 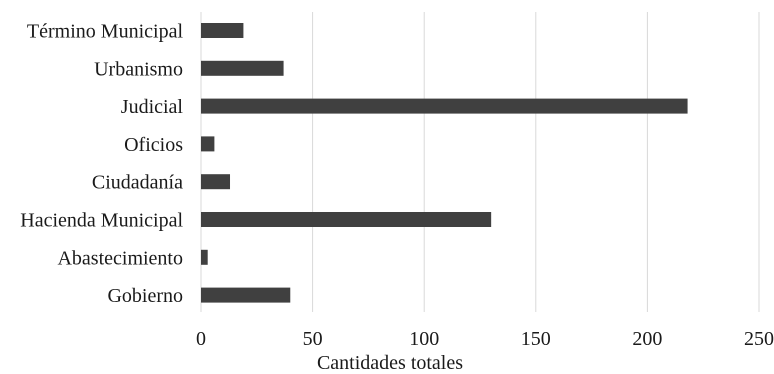 I want to click on x-tick-label: 100, so click(x=424, y=339).